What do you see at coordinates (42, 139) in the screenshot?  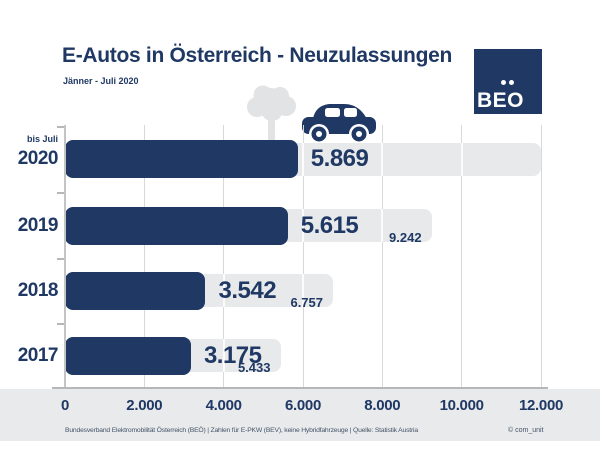 I see `year-note: bis Juli` at bounding box center [42, 139].